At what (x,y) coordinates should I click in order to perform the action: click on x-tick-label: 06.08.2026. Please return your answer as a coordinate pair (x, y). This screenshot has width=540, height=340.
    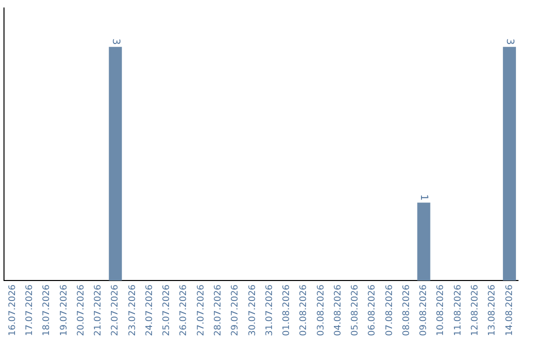
    Looking at the image, I should click on (373, 310).